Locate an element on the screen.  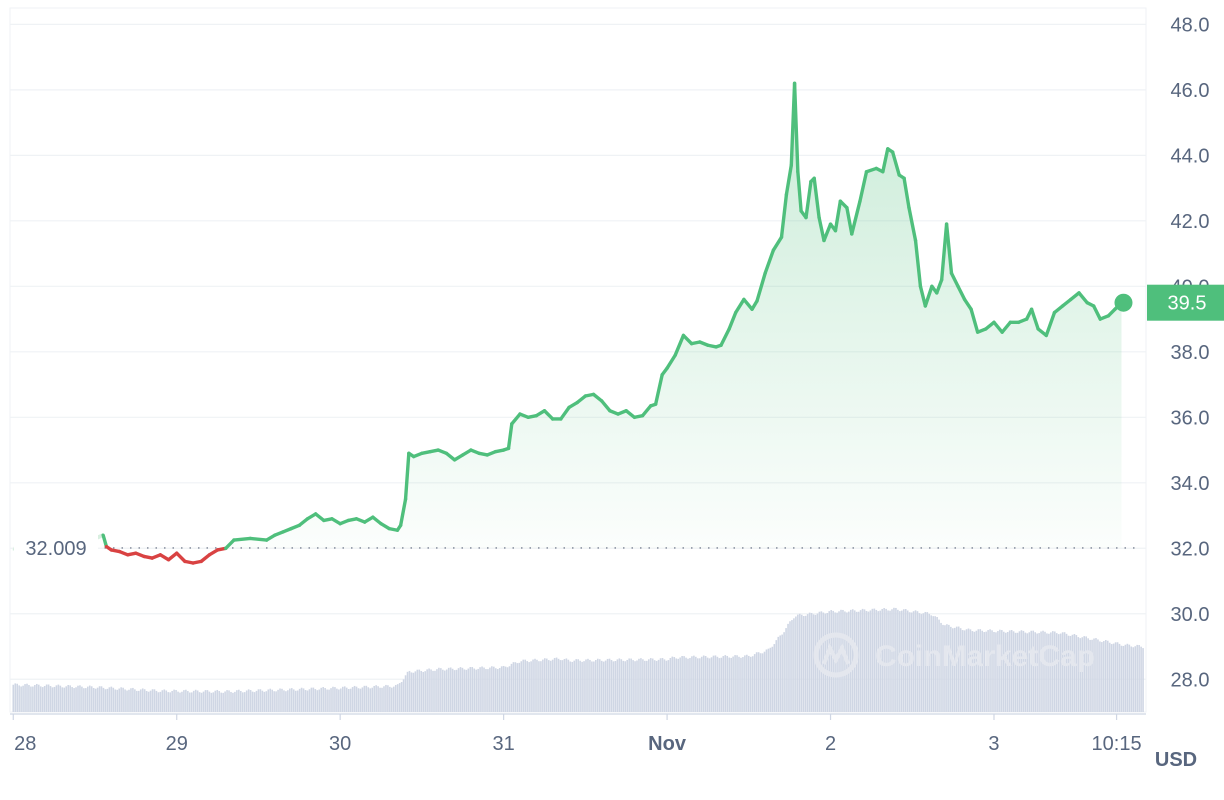
current-price-label: 39.5 is located at coordinates (1187, 304).